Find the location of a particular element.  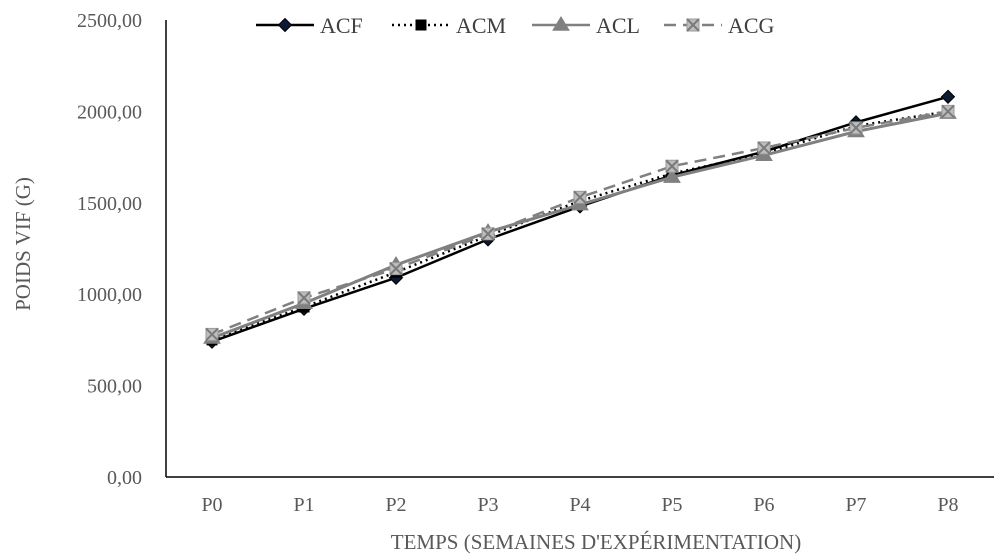

legend-item-acm: ACM is located at coordinates (449, 25).